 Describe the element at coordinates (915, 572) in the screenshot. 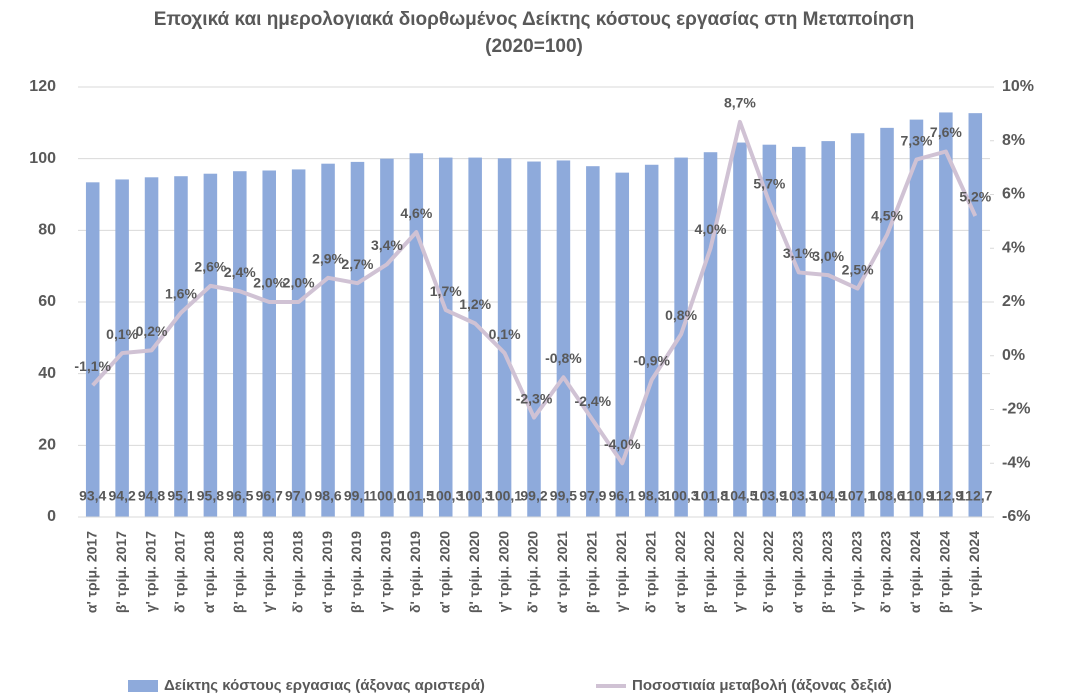

I see `x-tick-label: α' τρίμ. 2024` at that location.